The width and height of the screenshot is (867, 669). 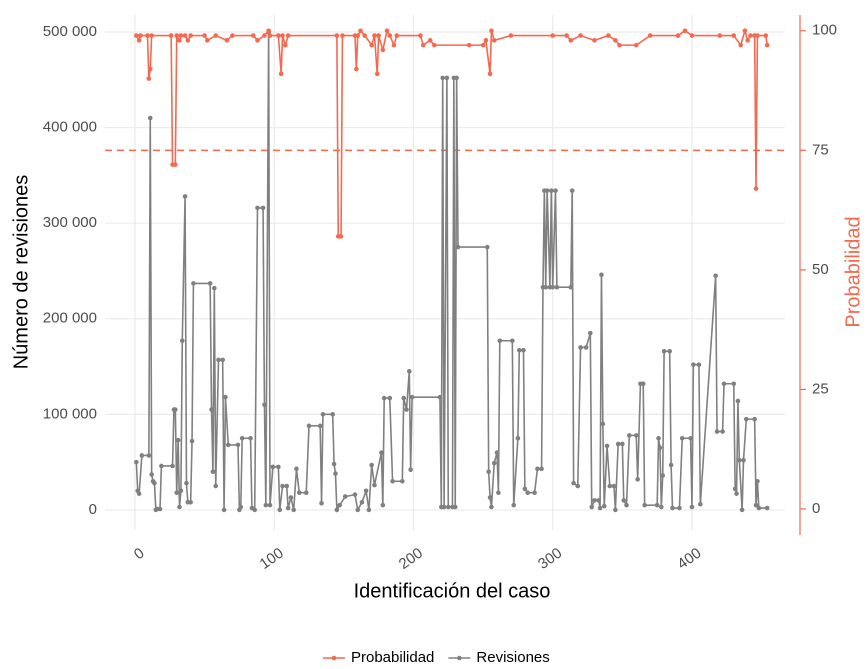 What do you see at coordinates (70, 127) in the screenshot?
I see `y-tick-label: 400 000` at bounding box center [70, 127].